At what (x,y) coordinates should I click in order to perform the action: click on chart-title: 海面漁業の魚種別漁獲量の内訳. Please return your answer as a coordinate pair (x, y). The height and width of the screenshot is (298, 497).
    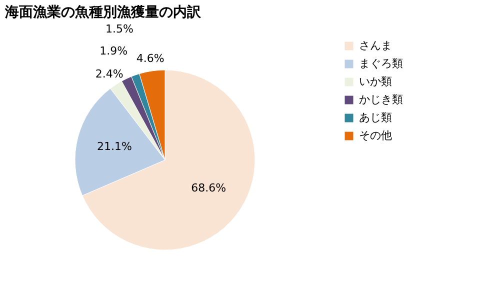
    Looking at the image, I should click on (103, 12).